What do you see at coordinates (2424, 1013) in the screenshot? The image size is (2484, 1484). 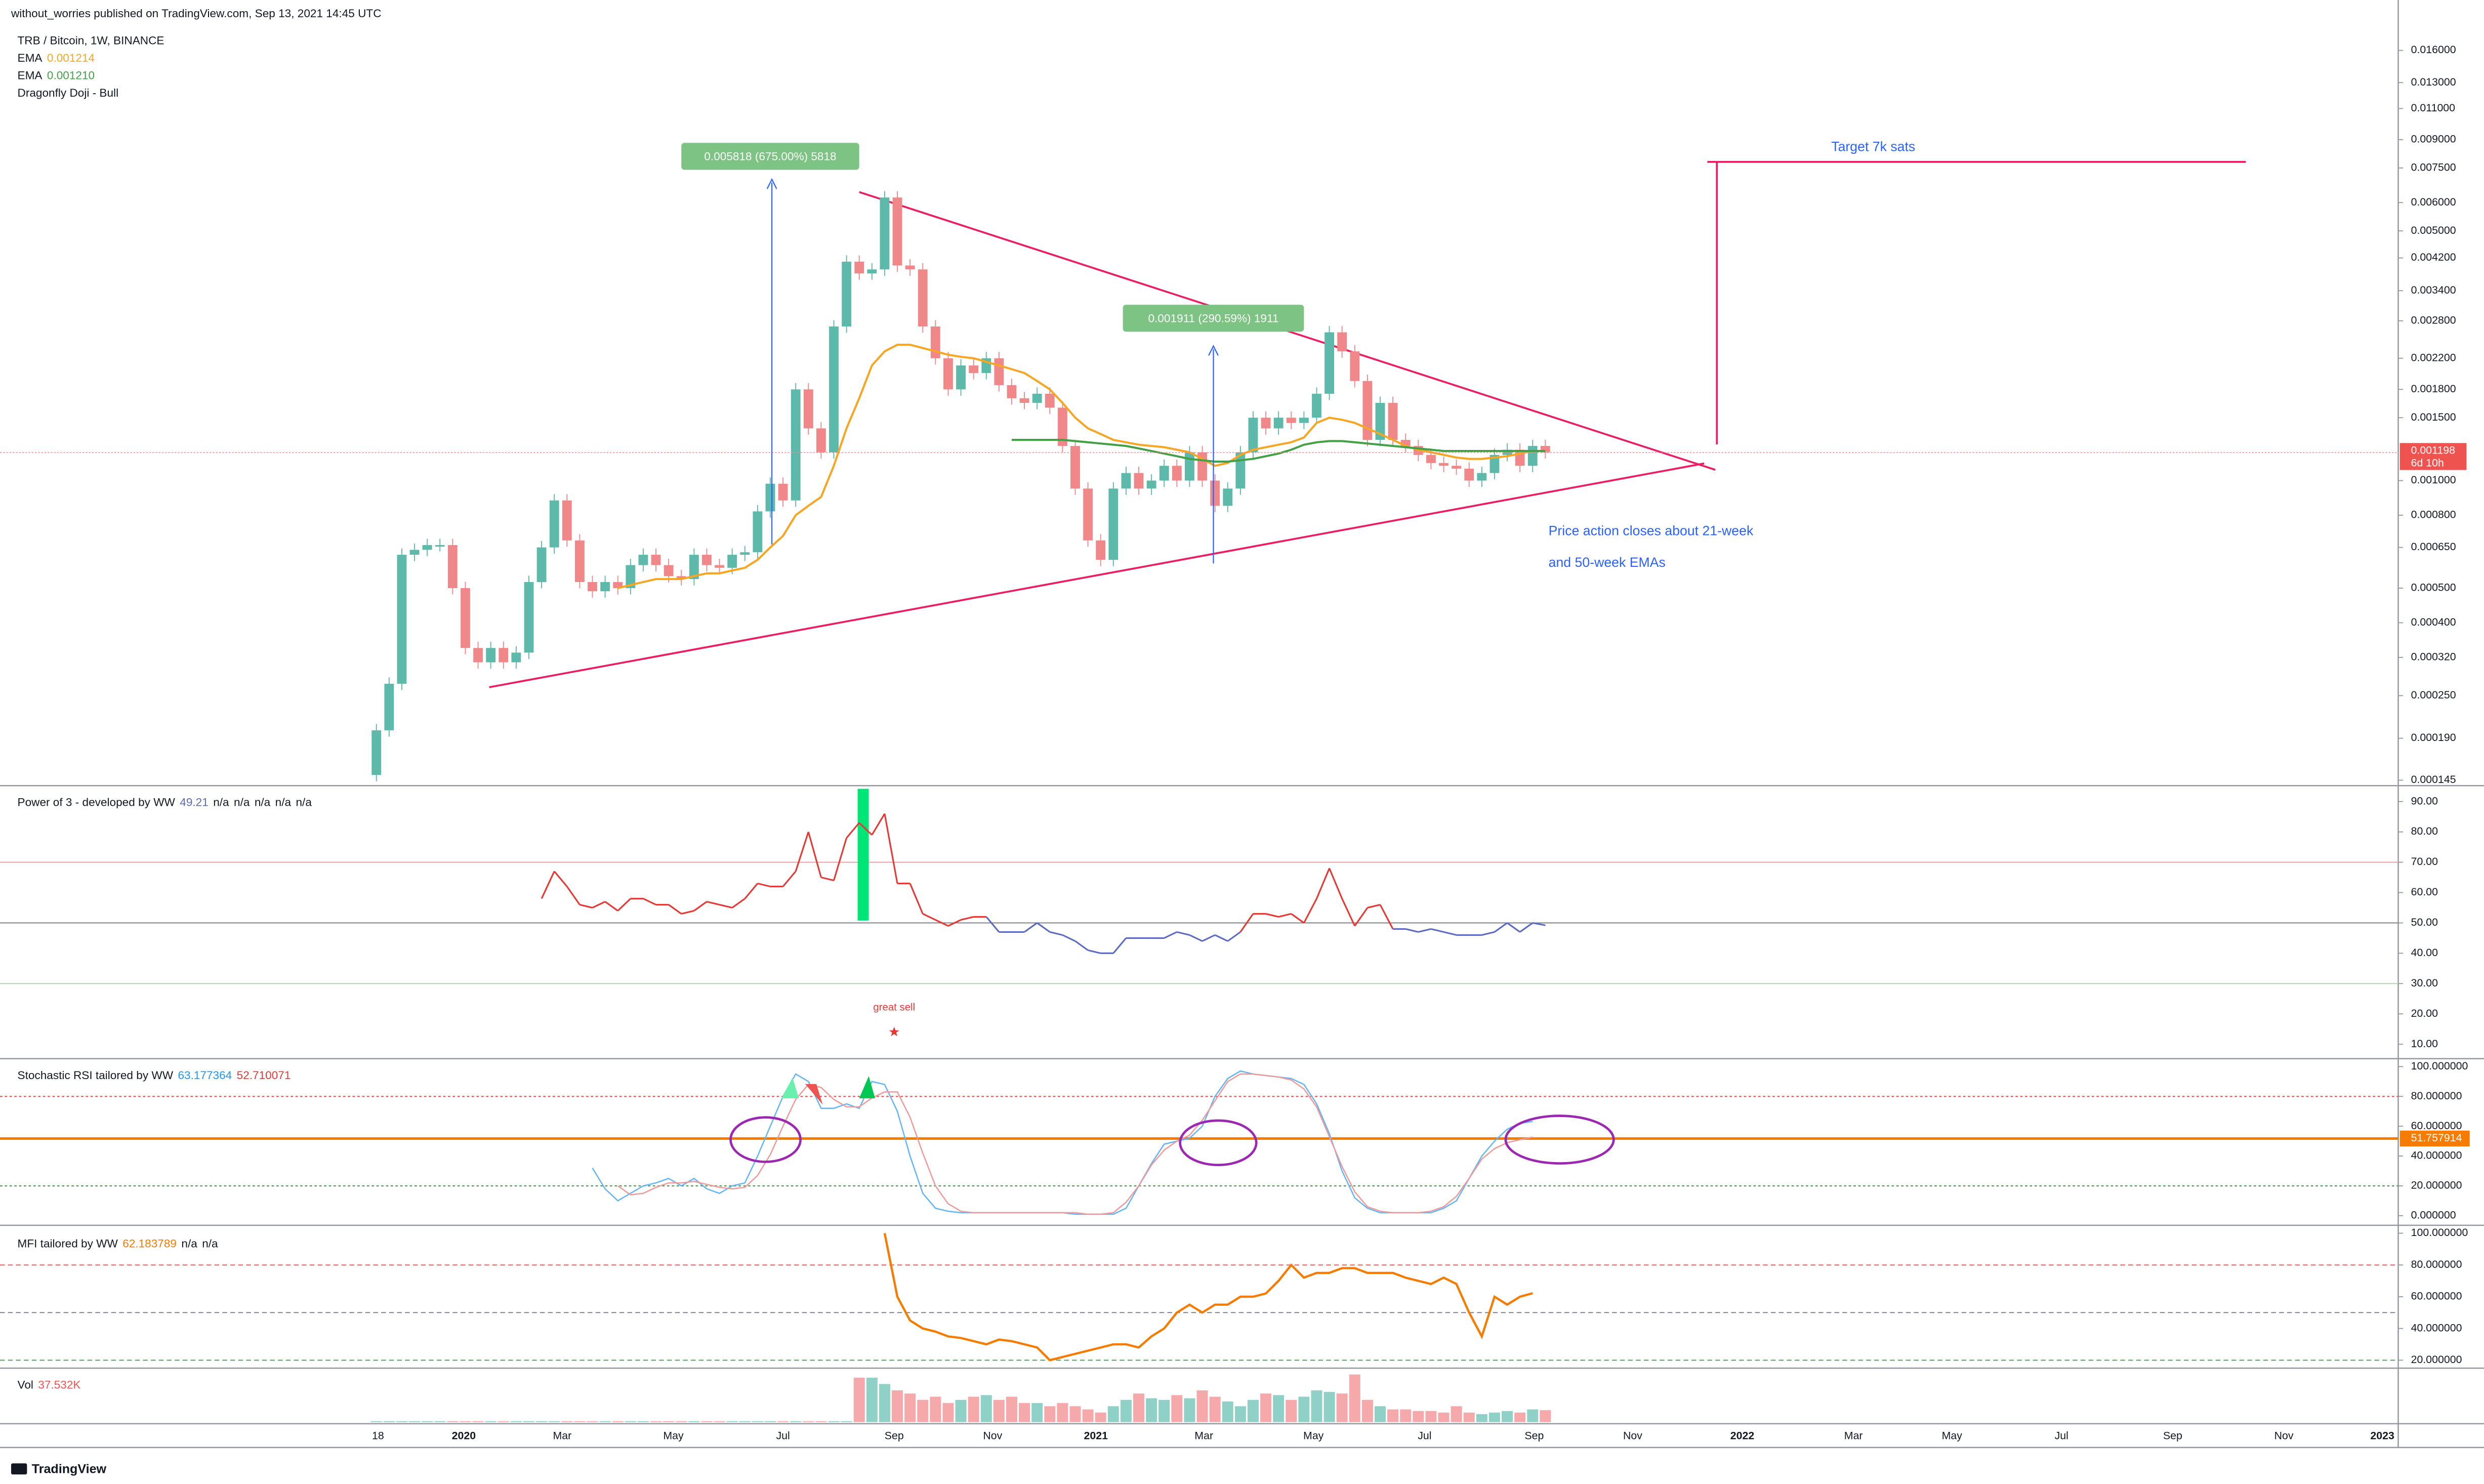 I see `y-tick-label: 20.00` at bounding box center [2424, 1013].